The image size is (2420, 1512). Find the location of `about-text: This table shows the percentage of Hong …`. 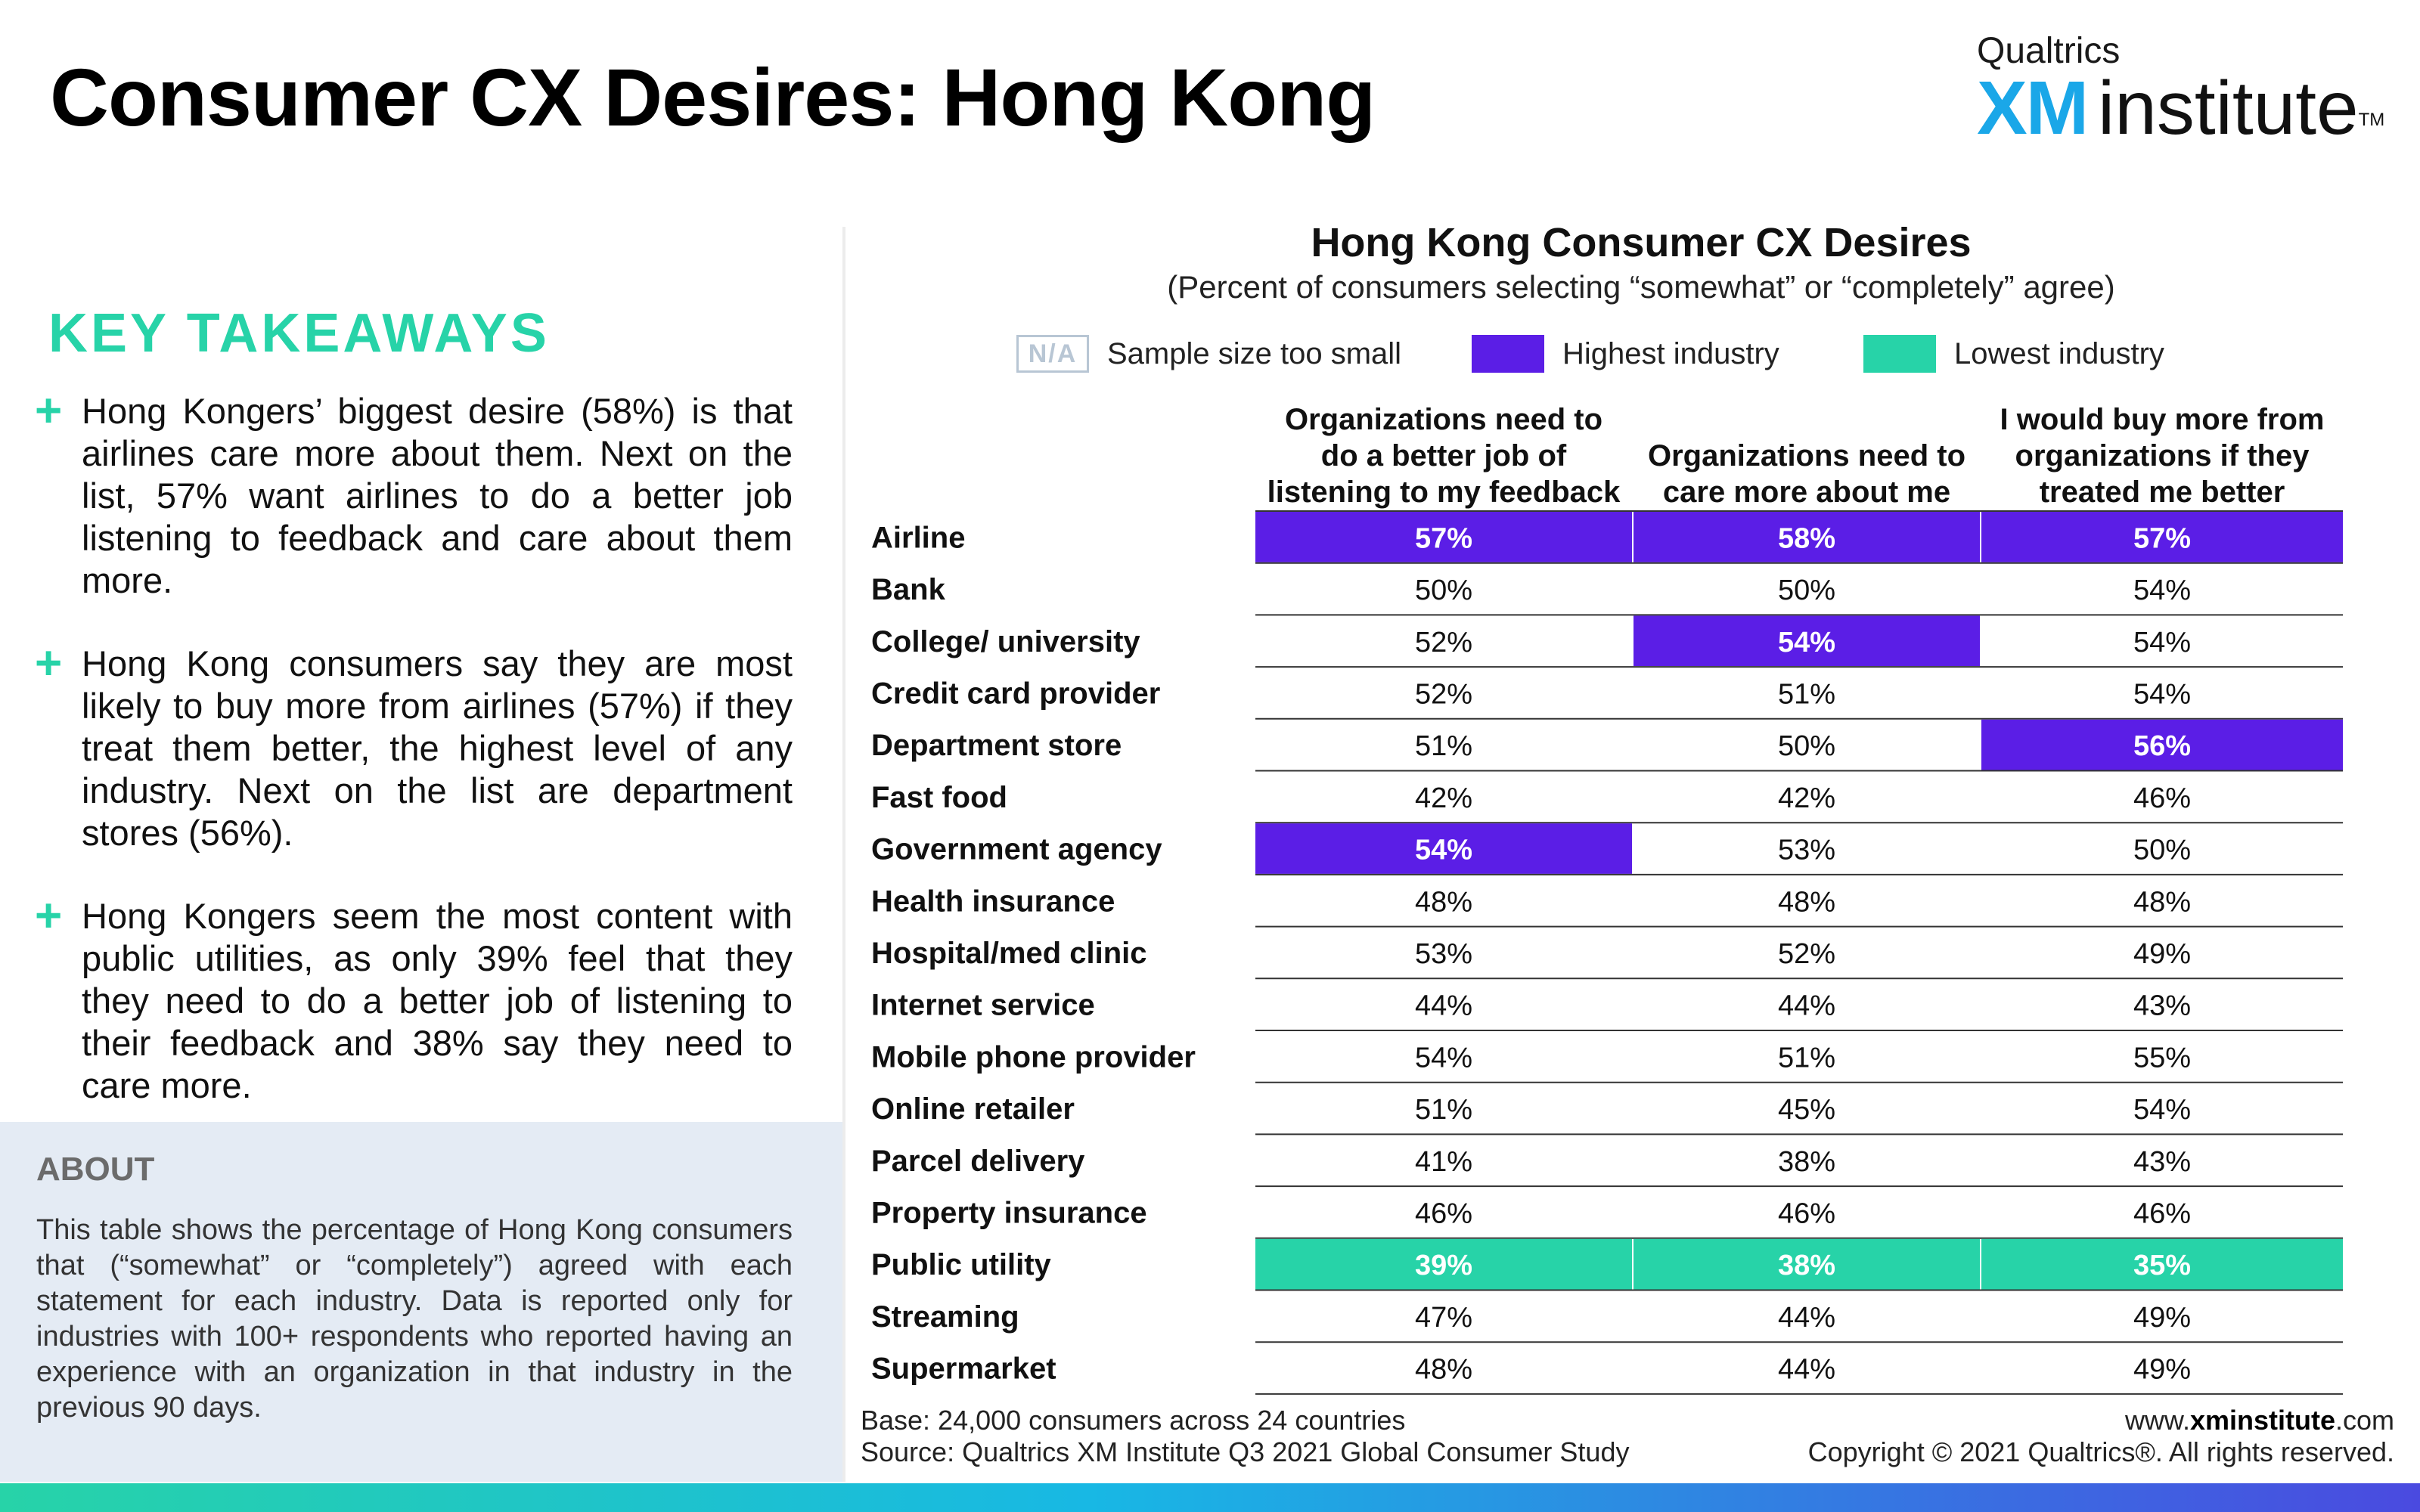

about-text: This table shows the percentage of Hong … is located at coordinates (414, 1319).